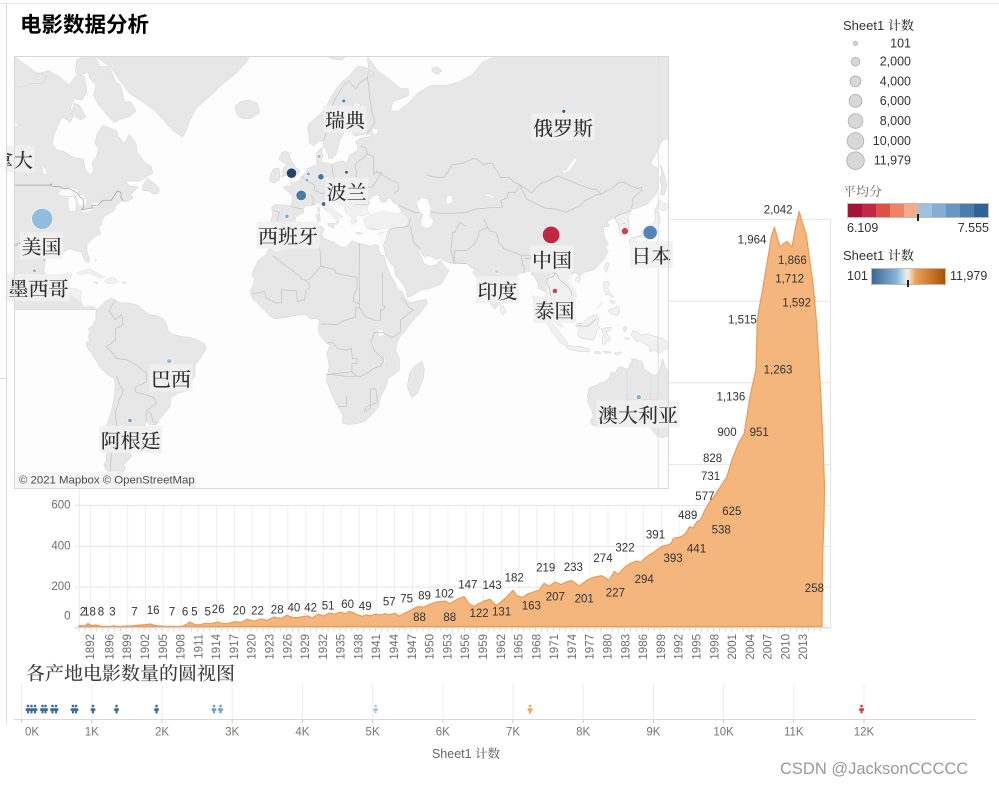 The image size is (999, 793). Describe the element at coordinates (502, 647) in the screenshot. I see `svg-text: 1962` at that location.